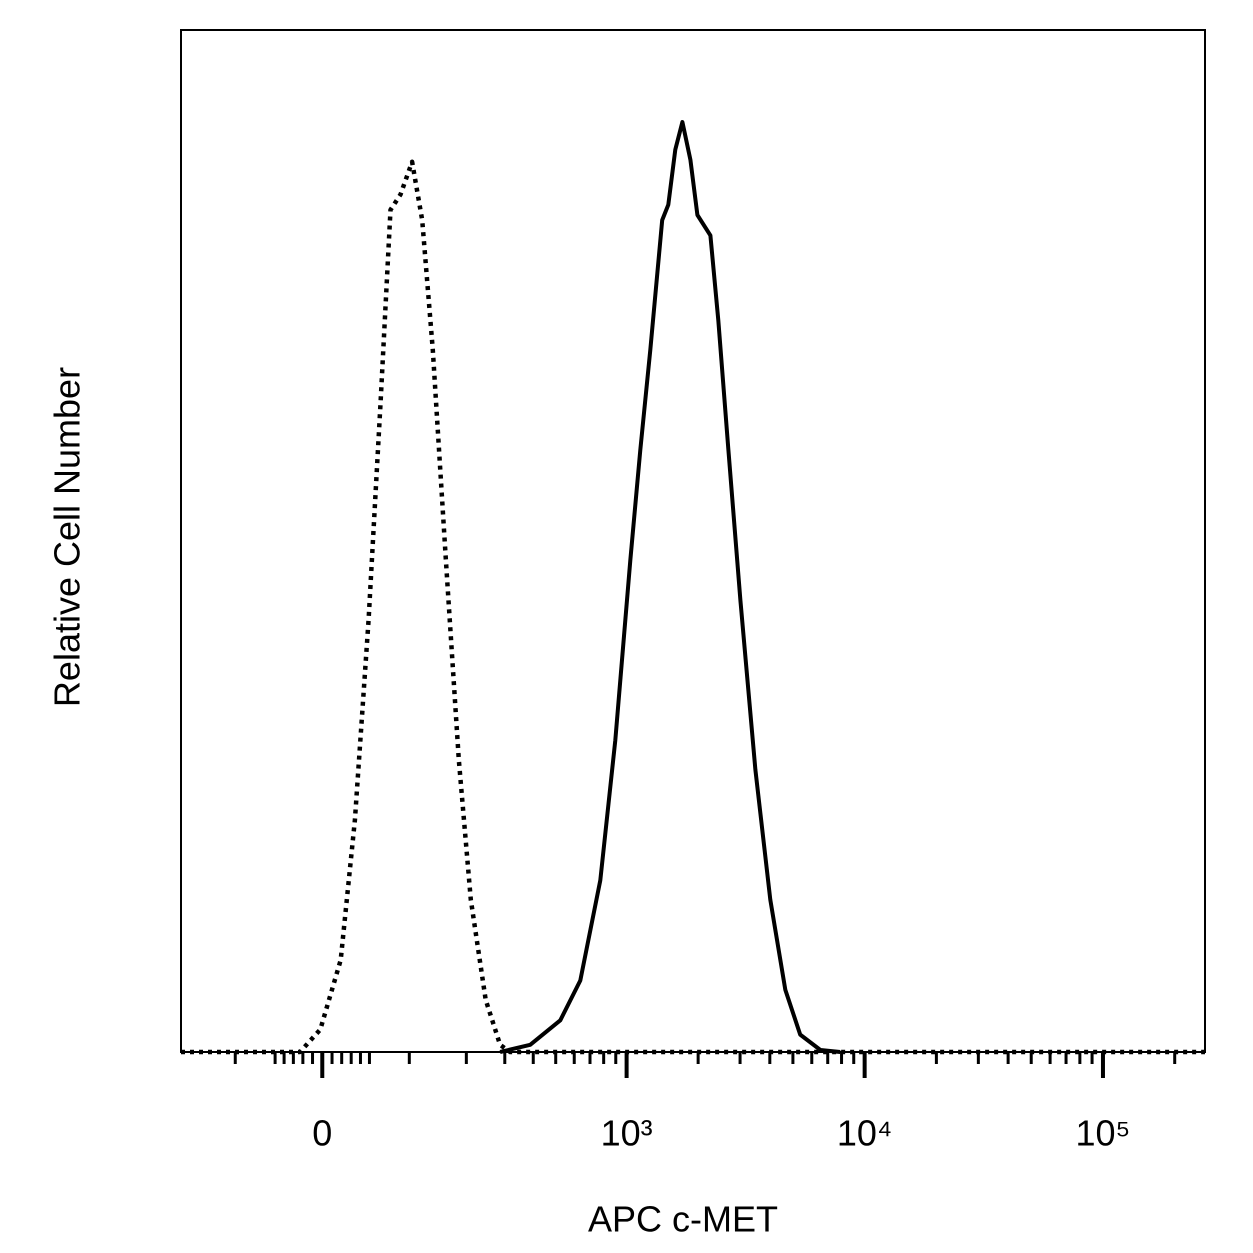 The height and width of the screenshot is (1253, 1253). I want to click on x-axis-label: APC c-MET, so click(683, 1219).